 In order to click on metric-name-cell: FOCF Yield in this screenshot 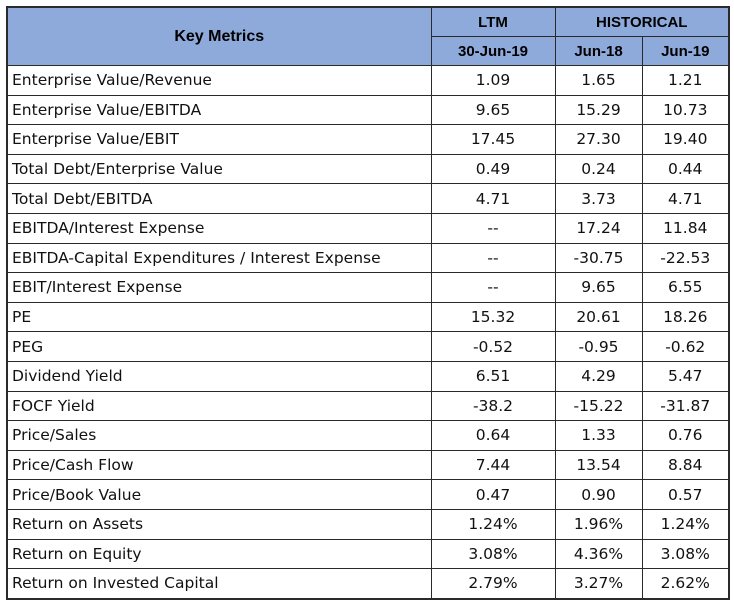, I will do `click(219, 406)`.